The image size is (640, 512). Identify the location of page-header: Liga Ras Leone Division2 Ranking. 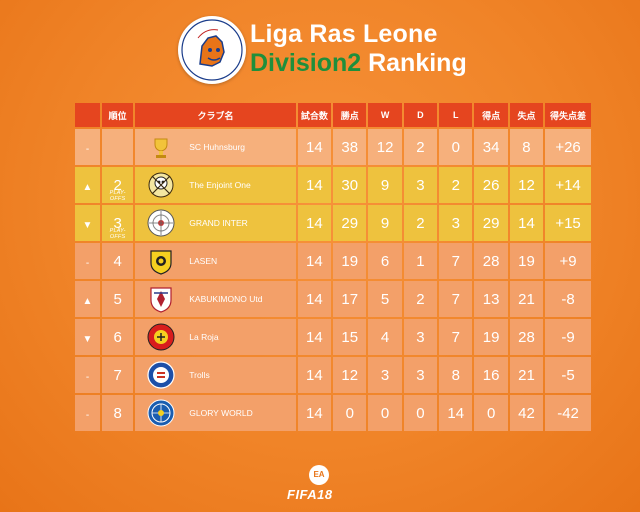
(335, 50).